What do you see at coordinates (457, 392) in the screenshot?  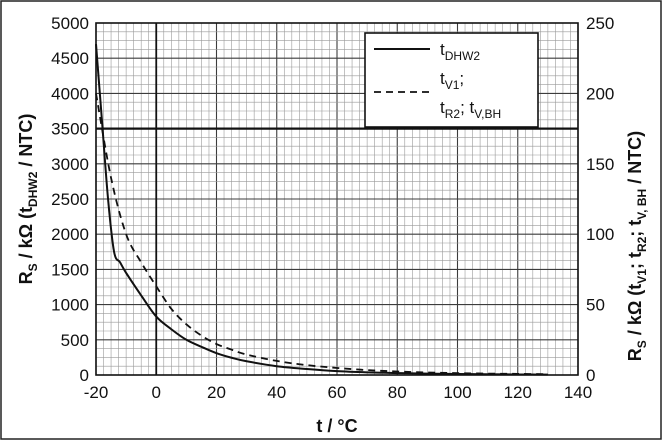 I see `x-tick-label: 100` at bounding box center [457, 392].